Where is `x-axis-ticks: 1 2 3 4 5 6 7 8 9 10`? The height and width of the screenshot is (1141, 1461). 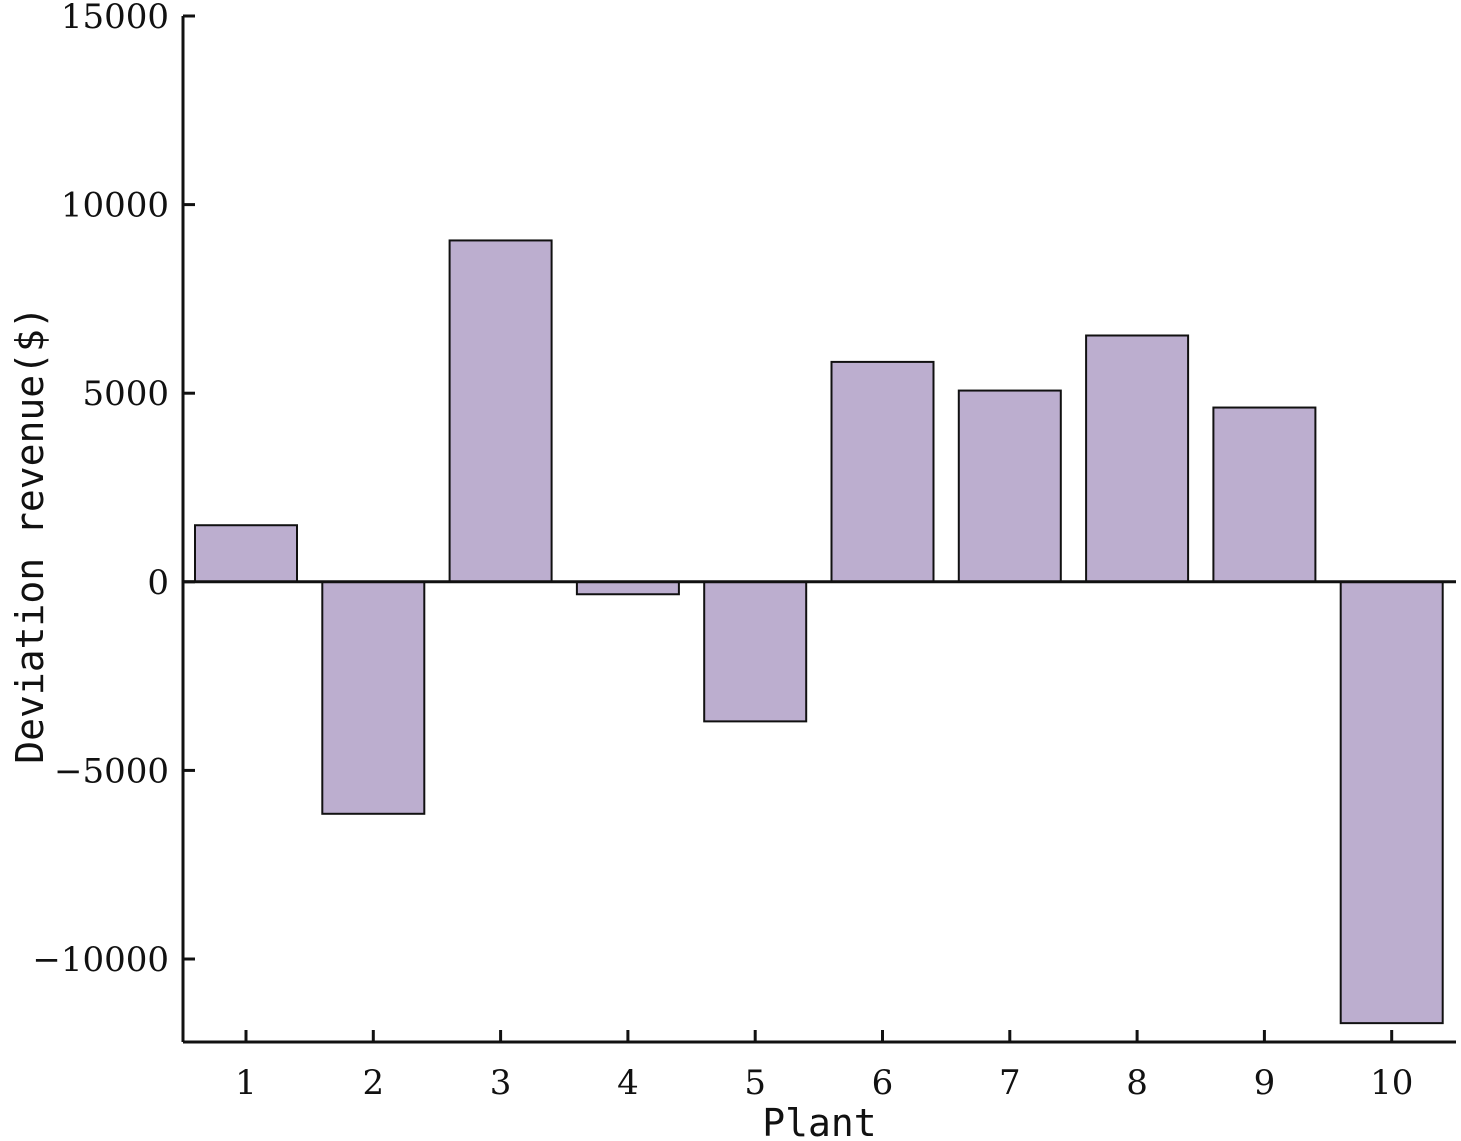
x-axis-ticks: 1 2 3 4 5 6 7 8 9 10 is located at coordinates (824, 1066).